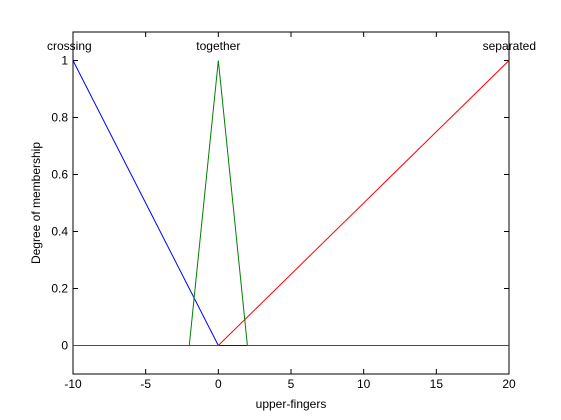  I want to click on x-tick-label: -5, so click(145, 384).